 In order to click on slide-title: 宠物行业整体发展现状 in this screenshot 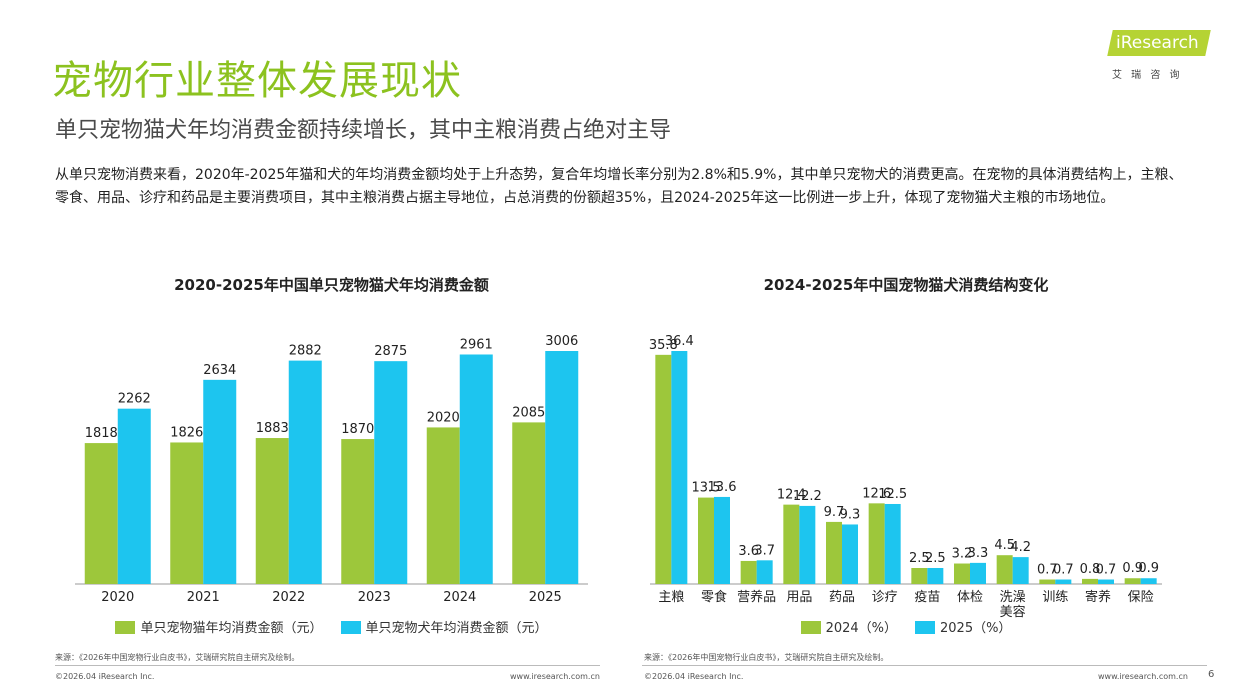, I will do `click(257, 81)`.